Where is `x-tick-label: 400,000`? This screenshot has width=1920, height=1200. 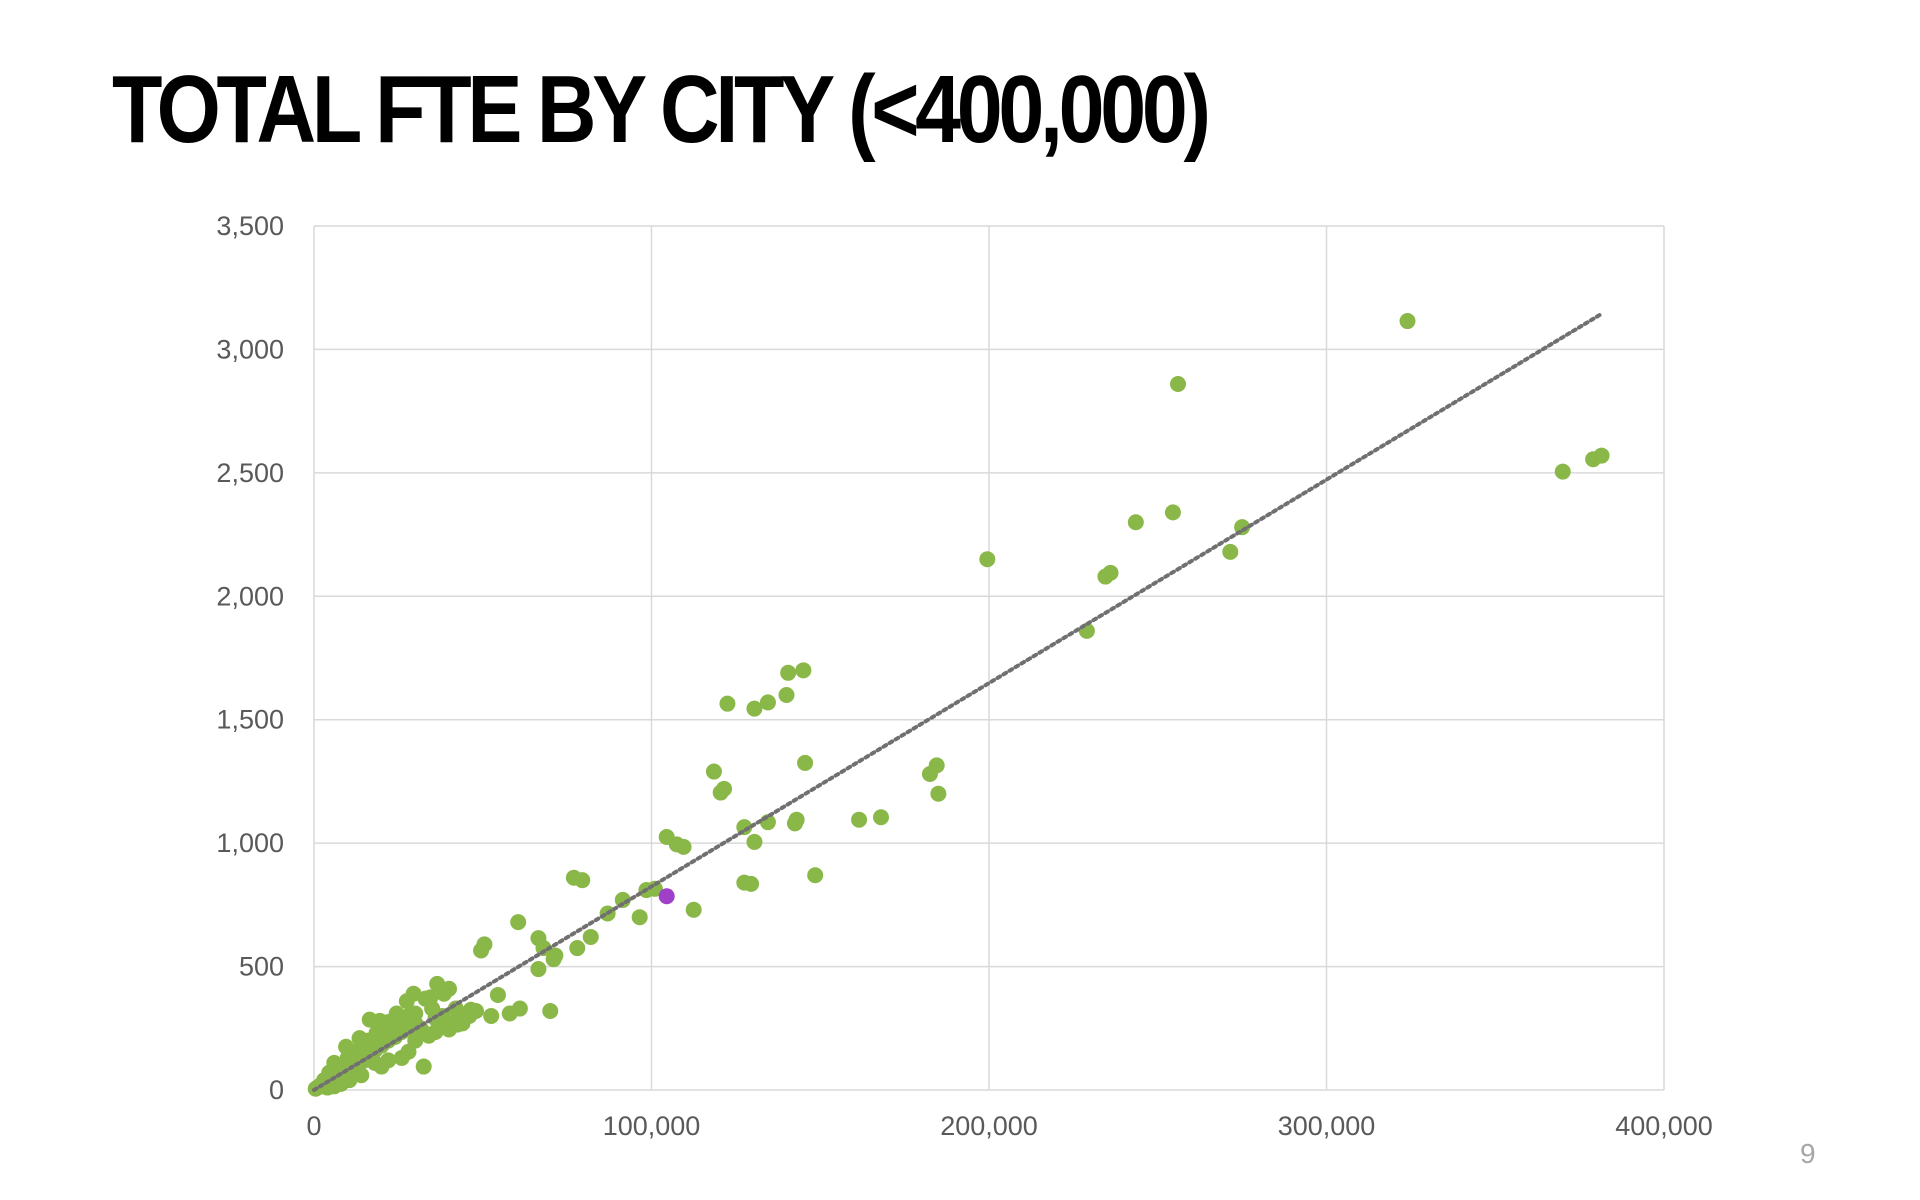 x-tick-label: 400,000 is located at coordinates (1664, 1126).